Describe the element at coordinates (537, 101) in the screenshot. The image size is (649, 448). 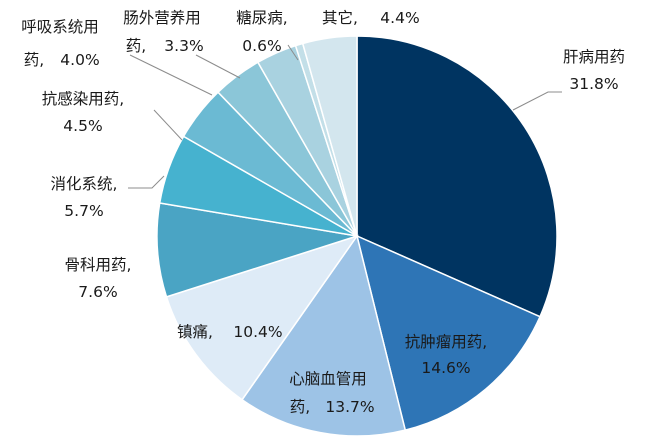
I see `leader-line-gandan` at that location.